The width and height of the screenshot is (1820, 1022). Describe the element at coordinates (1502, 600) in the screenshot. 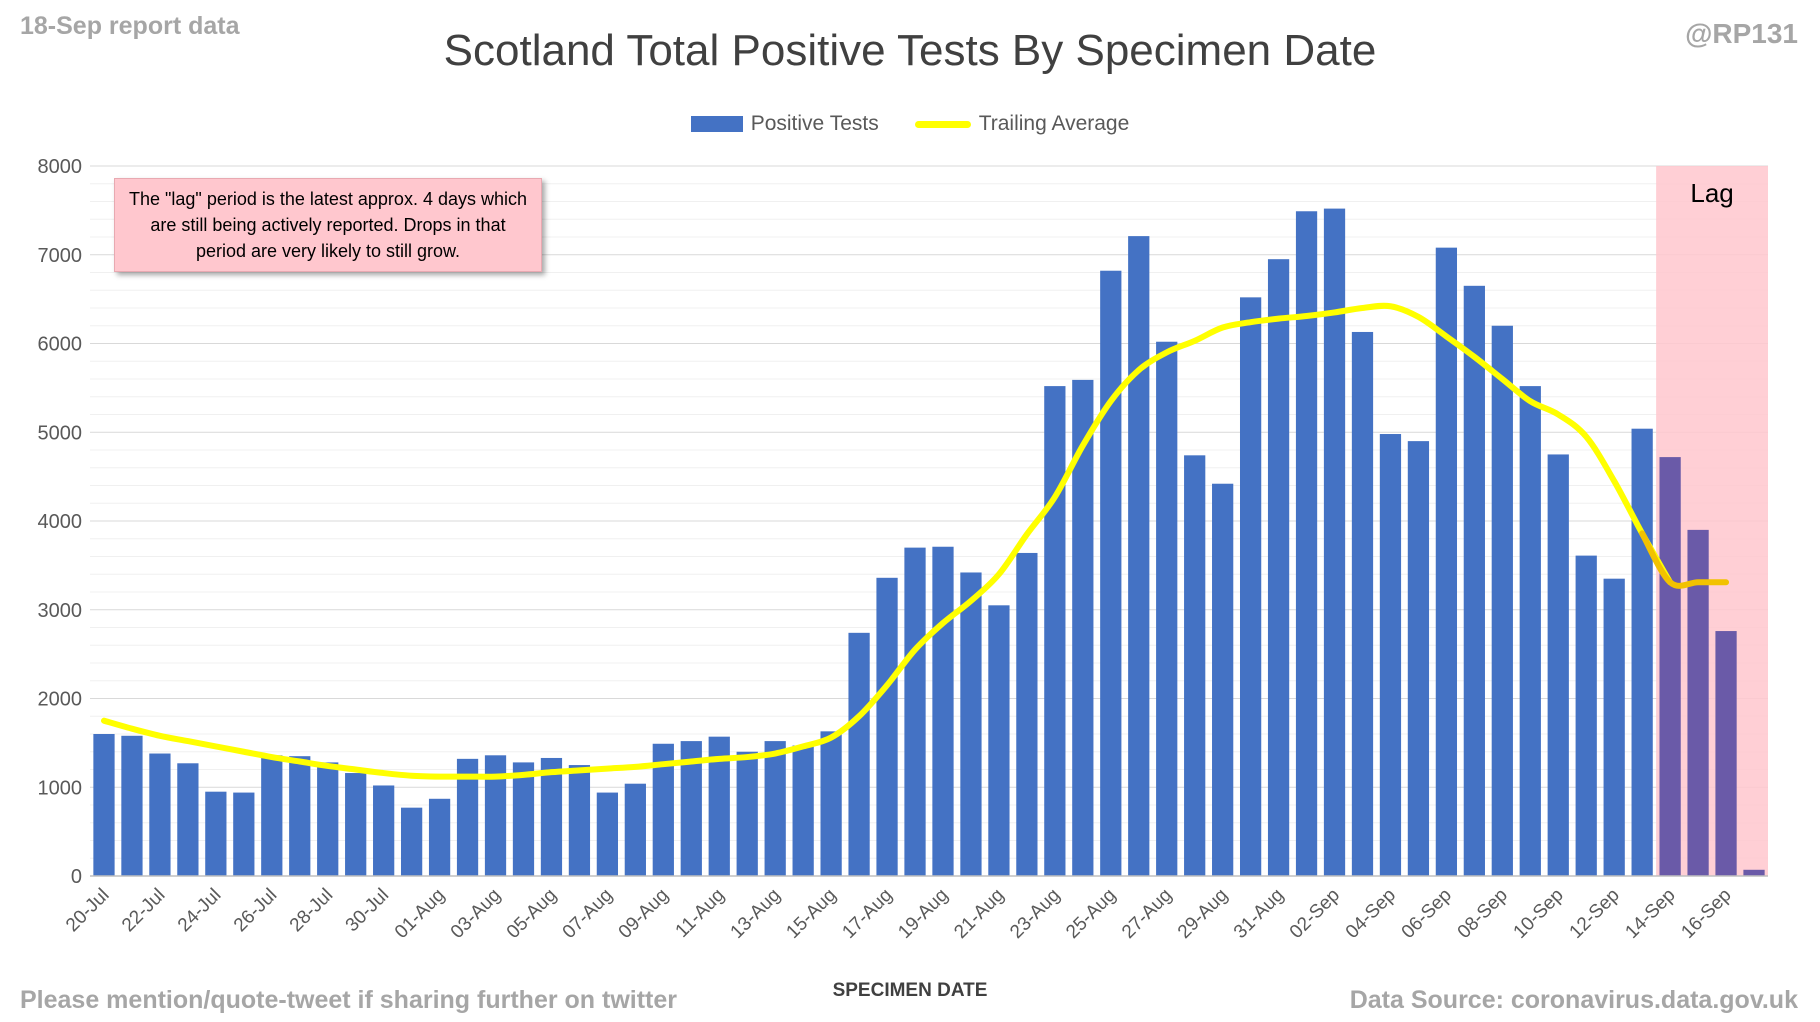

I see `bar-08-Sep` at that location.